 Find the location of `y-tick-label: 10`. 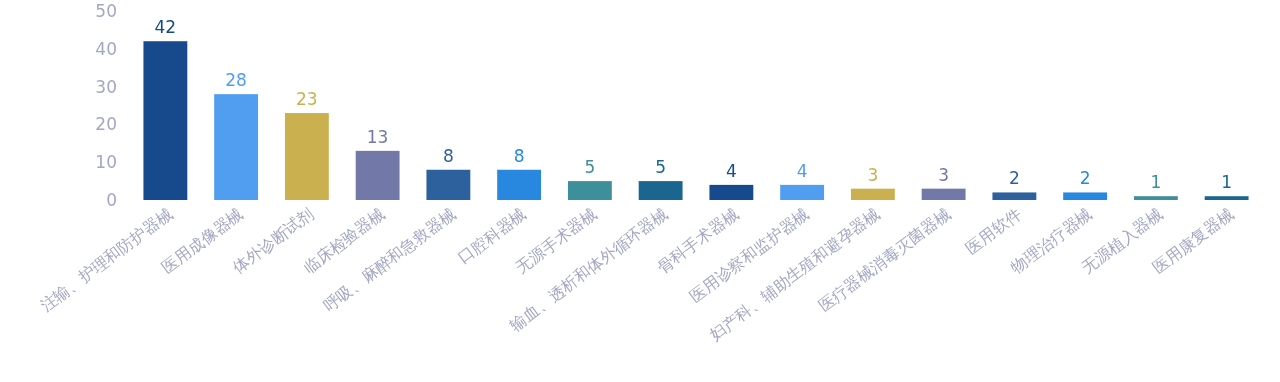

y-tick-label: 10 is located at coordinates (106, 162).